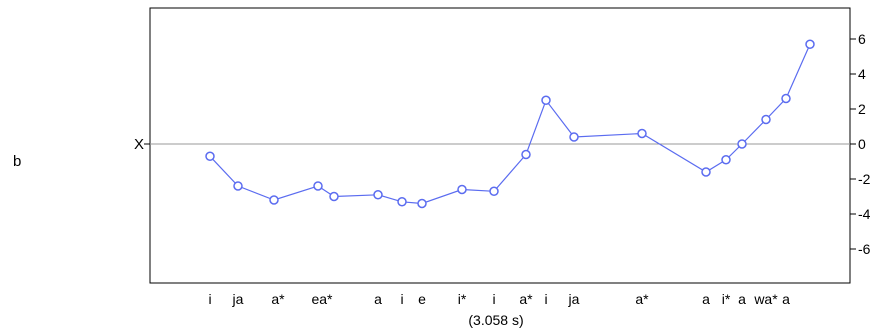 This screenshot has width=882, height=335. What do you see at coordinates (17, 161) in the screenshot?
I see `panel-label: b` at bounding box center [17, 161].